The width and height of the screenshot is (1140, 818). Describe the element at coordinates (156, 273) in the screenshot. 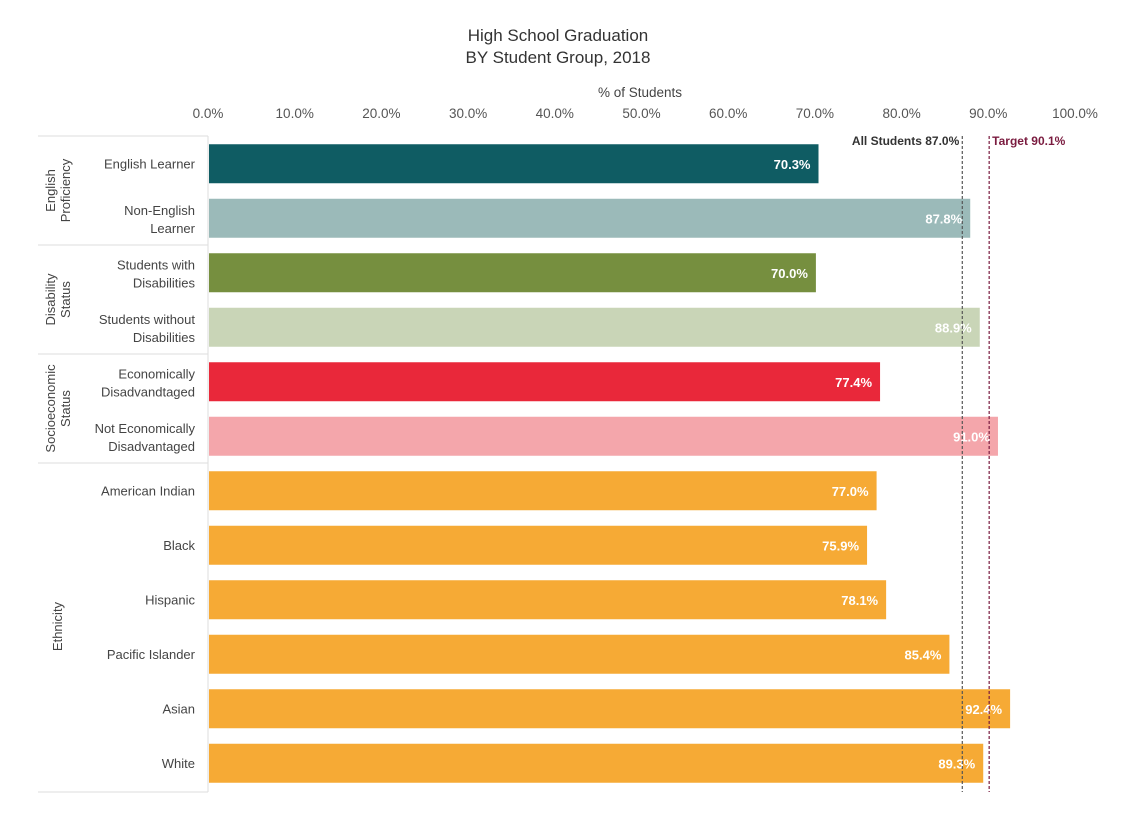

I see `category-label: Students with Disabilities` at that location.